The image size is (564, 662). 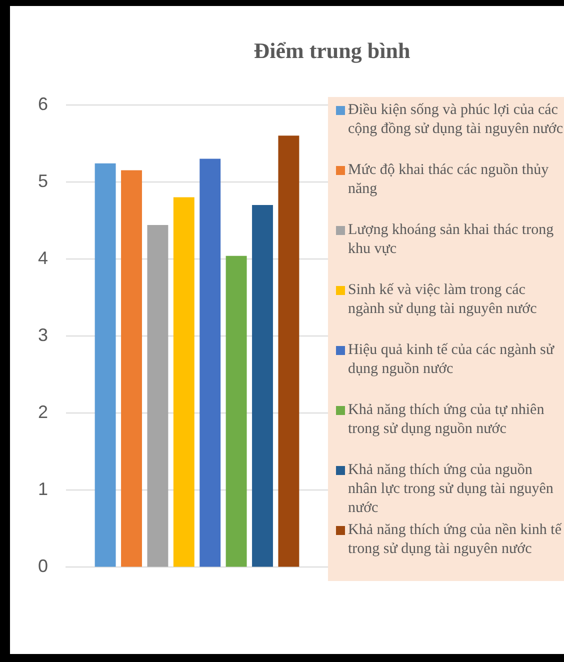 What do you see at coordinates (455, 540) in the screenshot?
I see `legend-label: Khả năng thích ứng của nền kinh tế trong sử dụng tài nguyên nước` at bounding box center [455, 540].